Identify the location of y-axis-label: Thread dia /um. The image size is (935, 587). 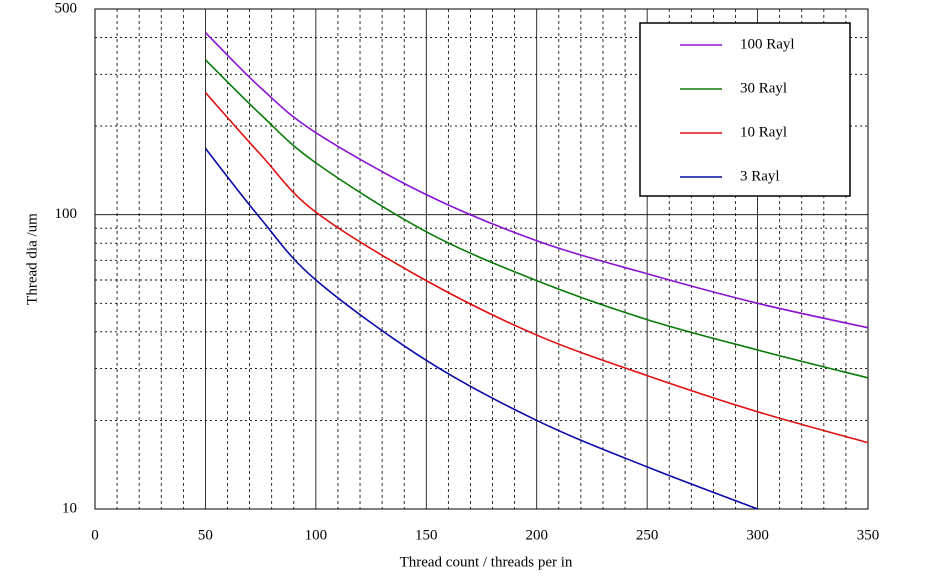
(32, 259).